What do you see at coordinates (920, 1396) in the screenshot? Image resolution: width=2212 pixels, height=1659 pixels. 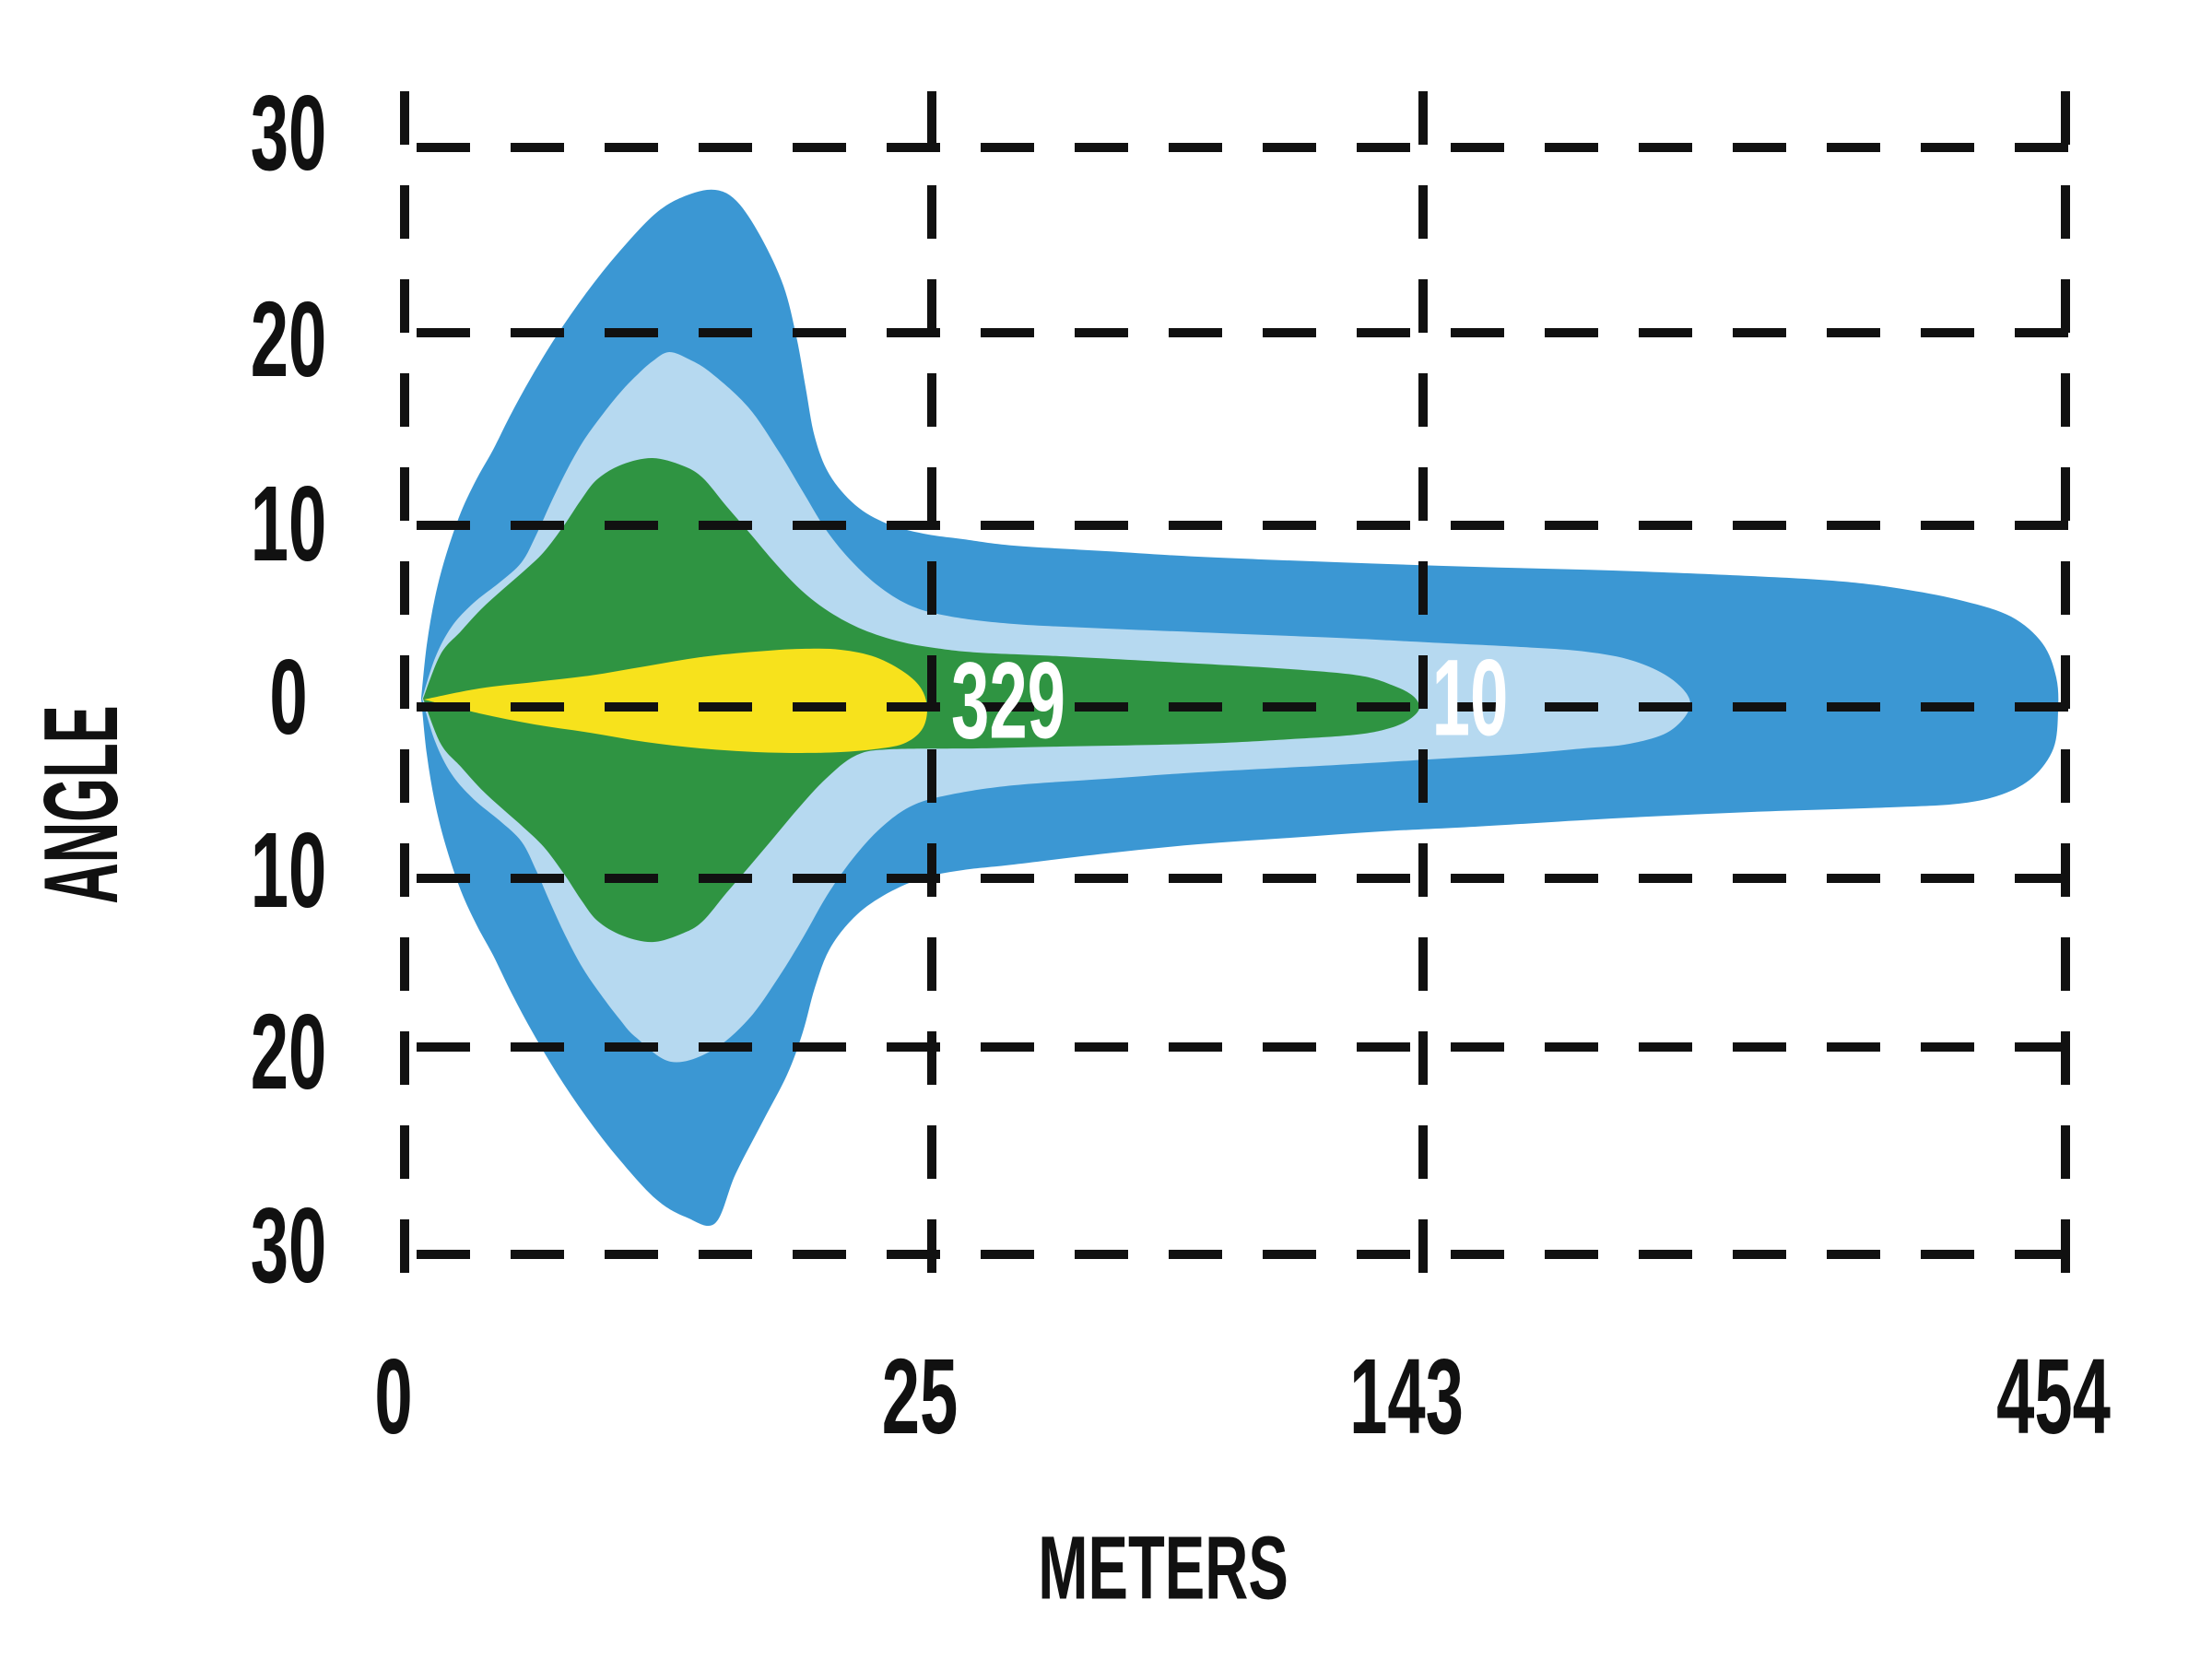 I see `svg-text: 25` at bounding box center [920, 1396].